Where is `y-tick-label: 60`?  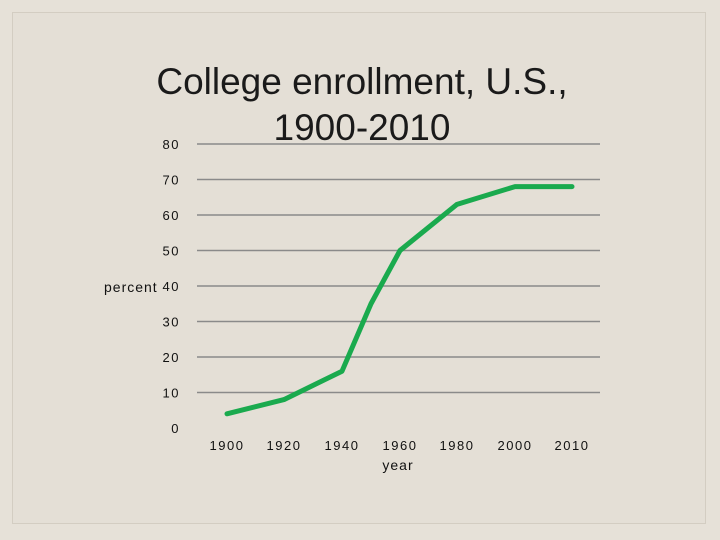
y-tick-label: 60 is located at coordinates (171, 215).